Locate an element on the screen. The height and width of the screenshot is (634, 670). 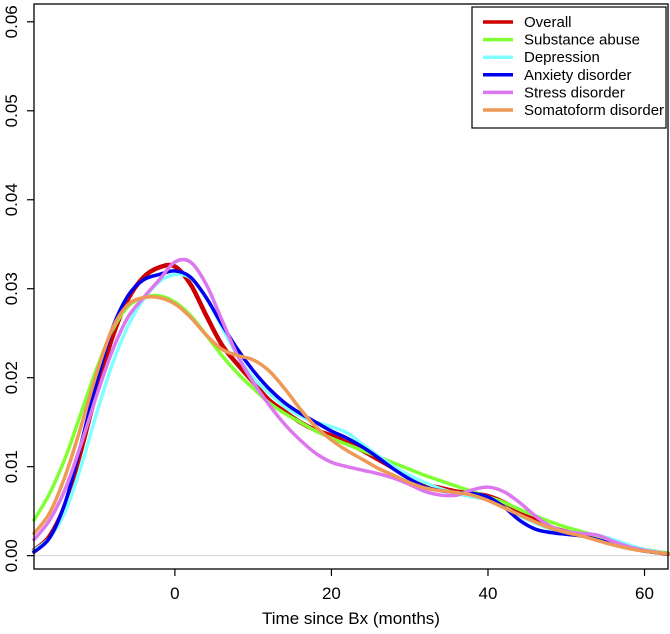
x-tick-label: 40 is located at coordinates (488, 593).